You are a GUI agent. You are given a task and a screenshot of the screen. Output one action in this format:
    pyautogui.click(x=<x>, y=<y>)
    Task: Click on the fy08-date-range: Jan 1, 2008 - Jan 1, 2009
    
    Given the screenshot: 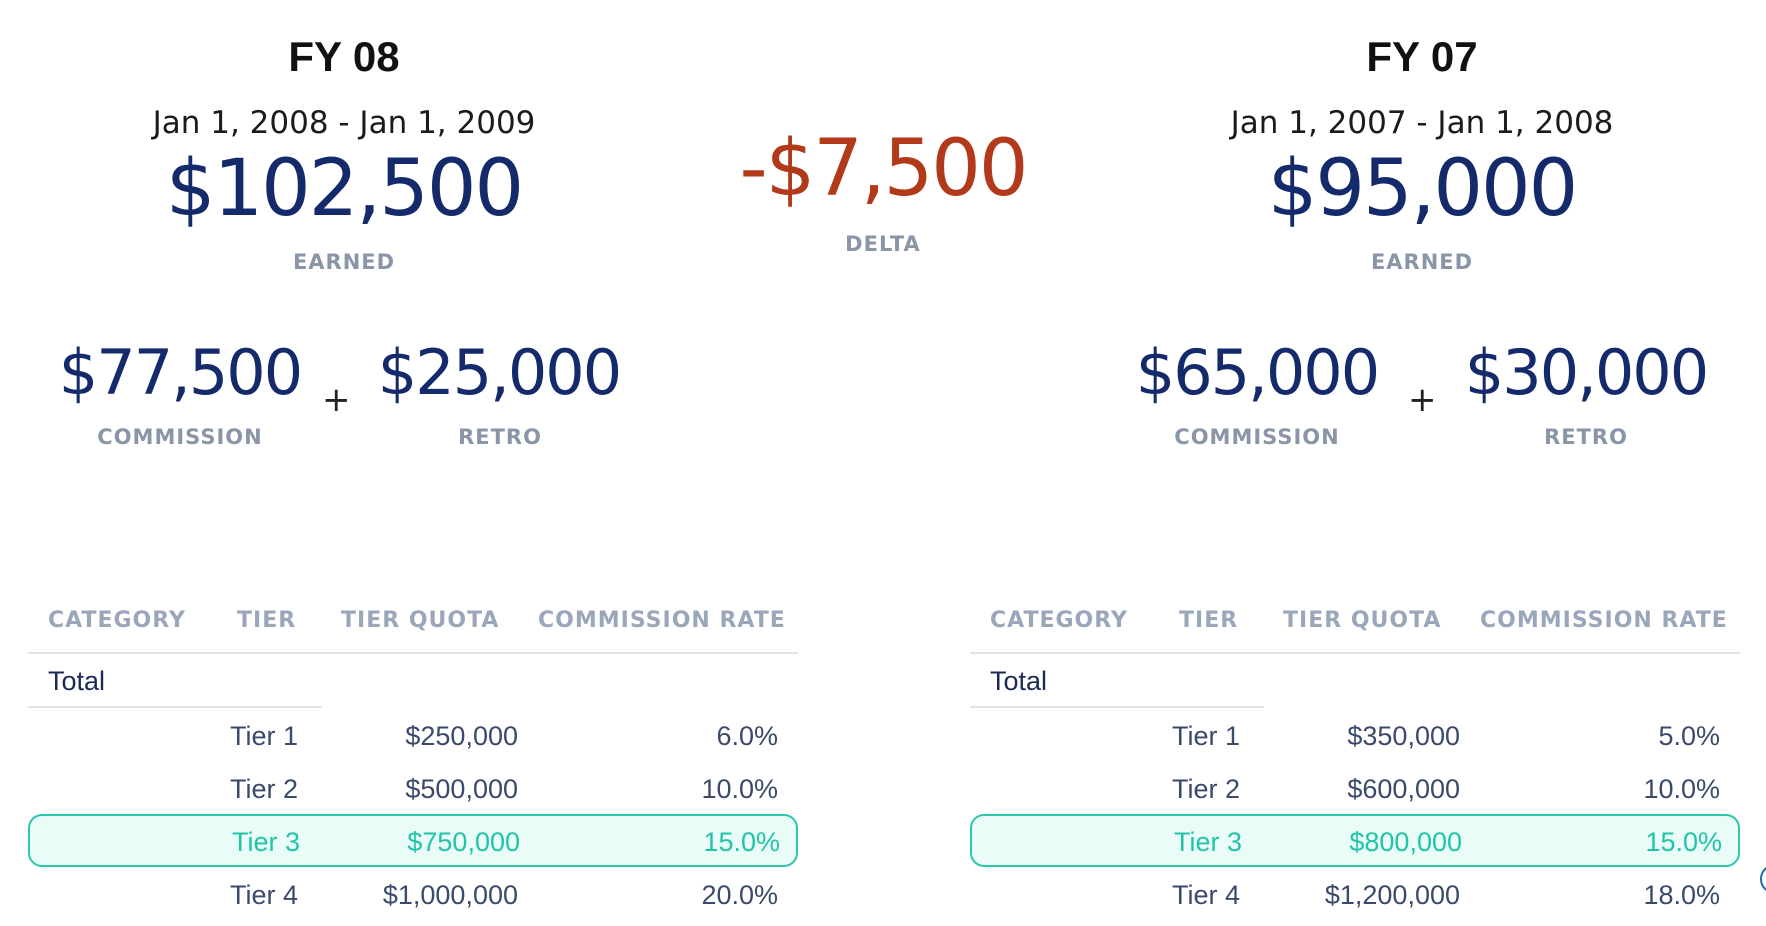 What is the action you would take?
    pyautogui.click(x=344, y=123)
    